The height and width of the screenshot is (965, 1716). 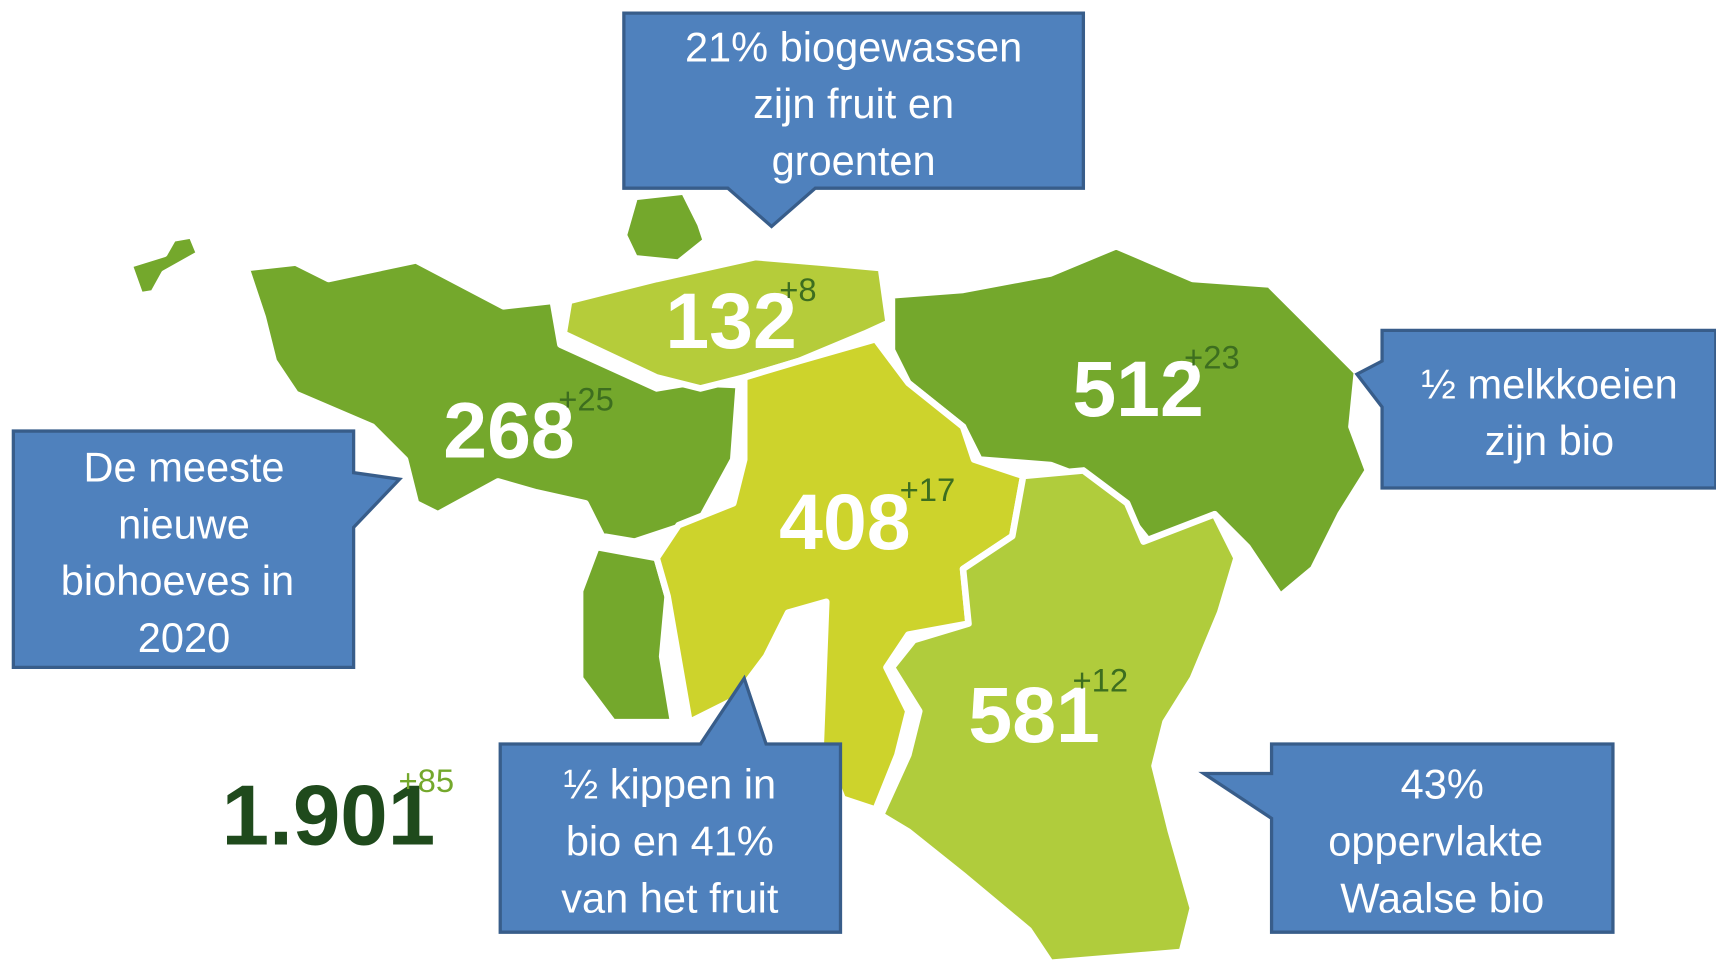 What do you see at coordinates (665, 227) in the screenshot?
I see `zeeland` at bounding box center [665, 227].